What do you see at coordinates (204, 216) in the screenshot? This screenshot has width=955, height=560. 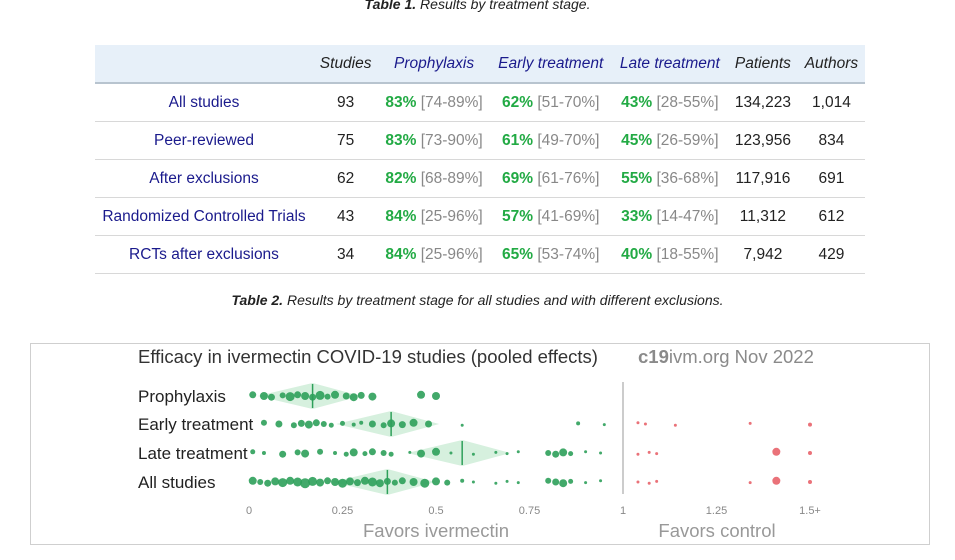 I see `row-name-link: Randomized Controlled Trials` at bounding box center [204, 216].